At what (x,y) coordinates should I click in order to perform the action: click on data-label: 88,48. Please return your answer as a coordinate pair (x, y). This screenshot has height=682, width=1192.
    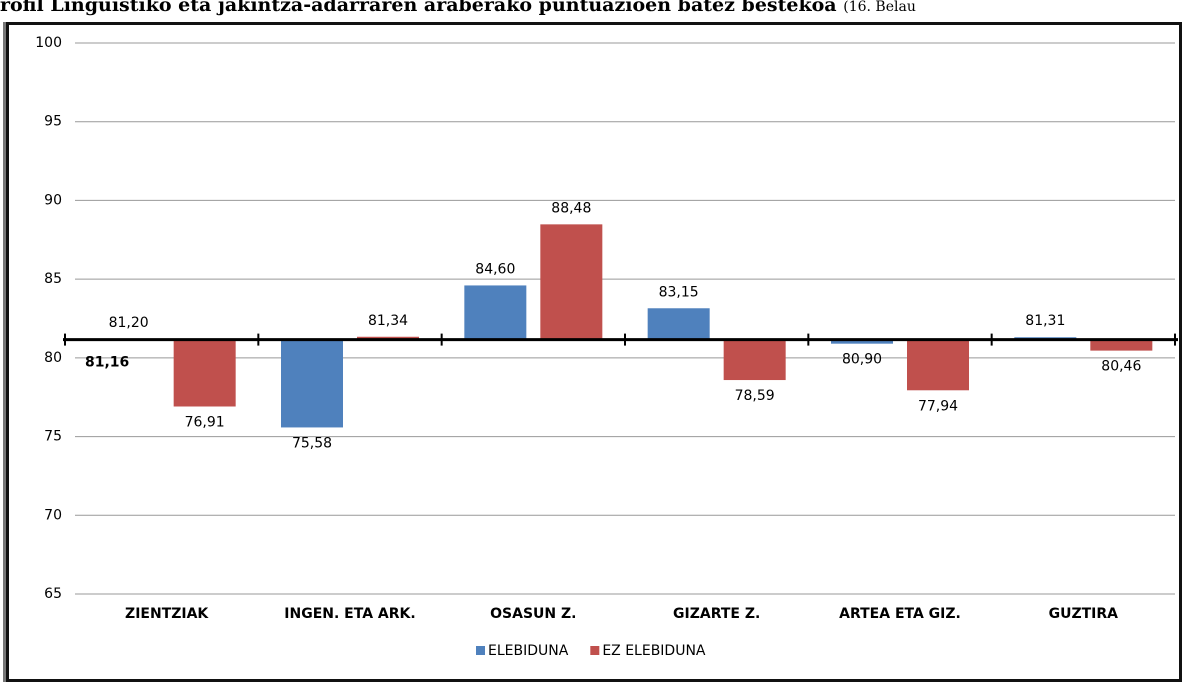
    Looking at the image, I should click on (571, 208).